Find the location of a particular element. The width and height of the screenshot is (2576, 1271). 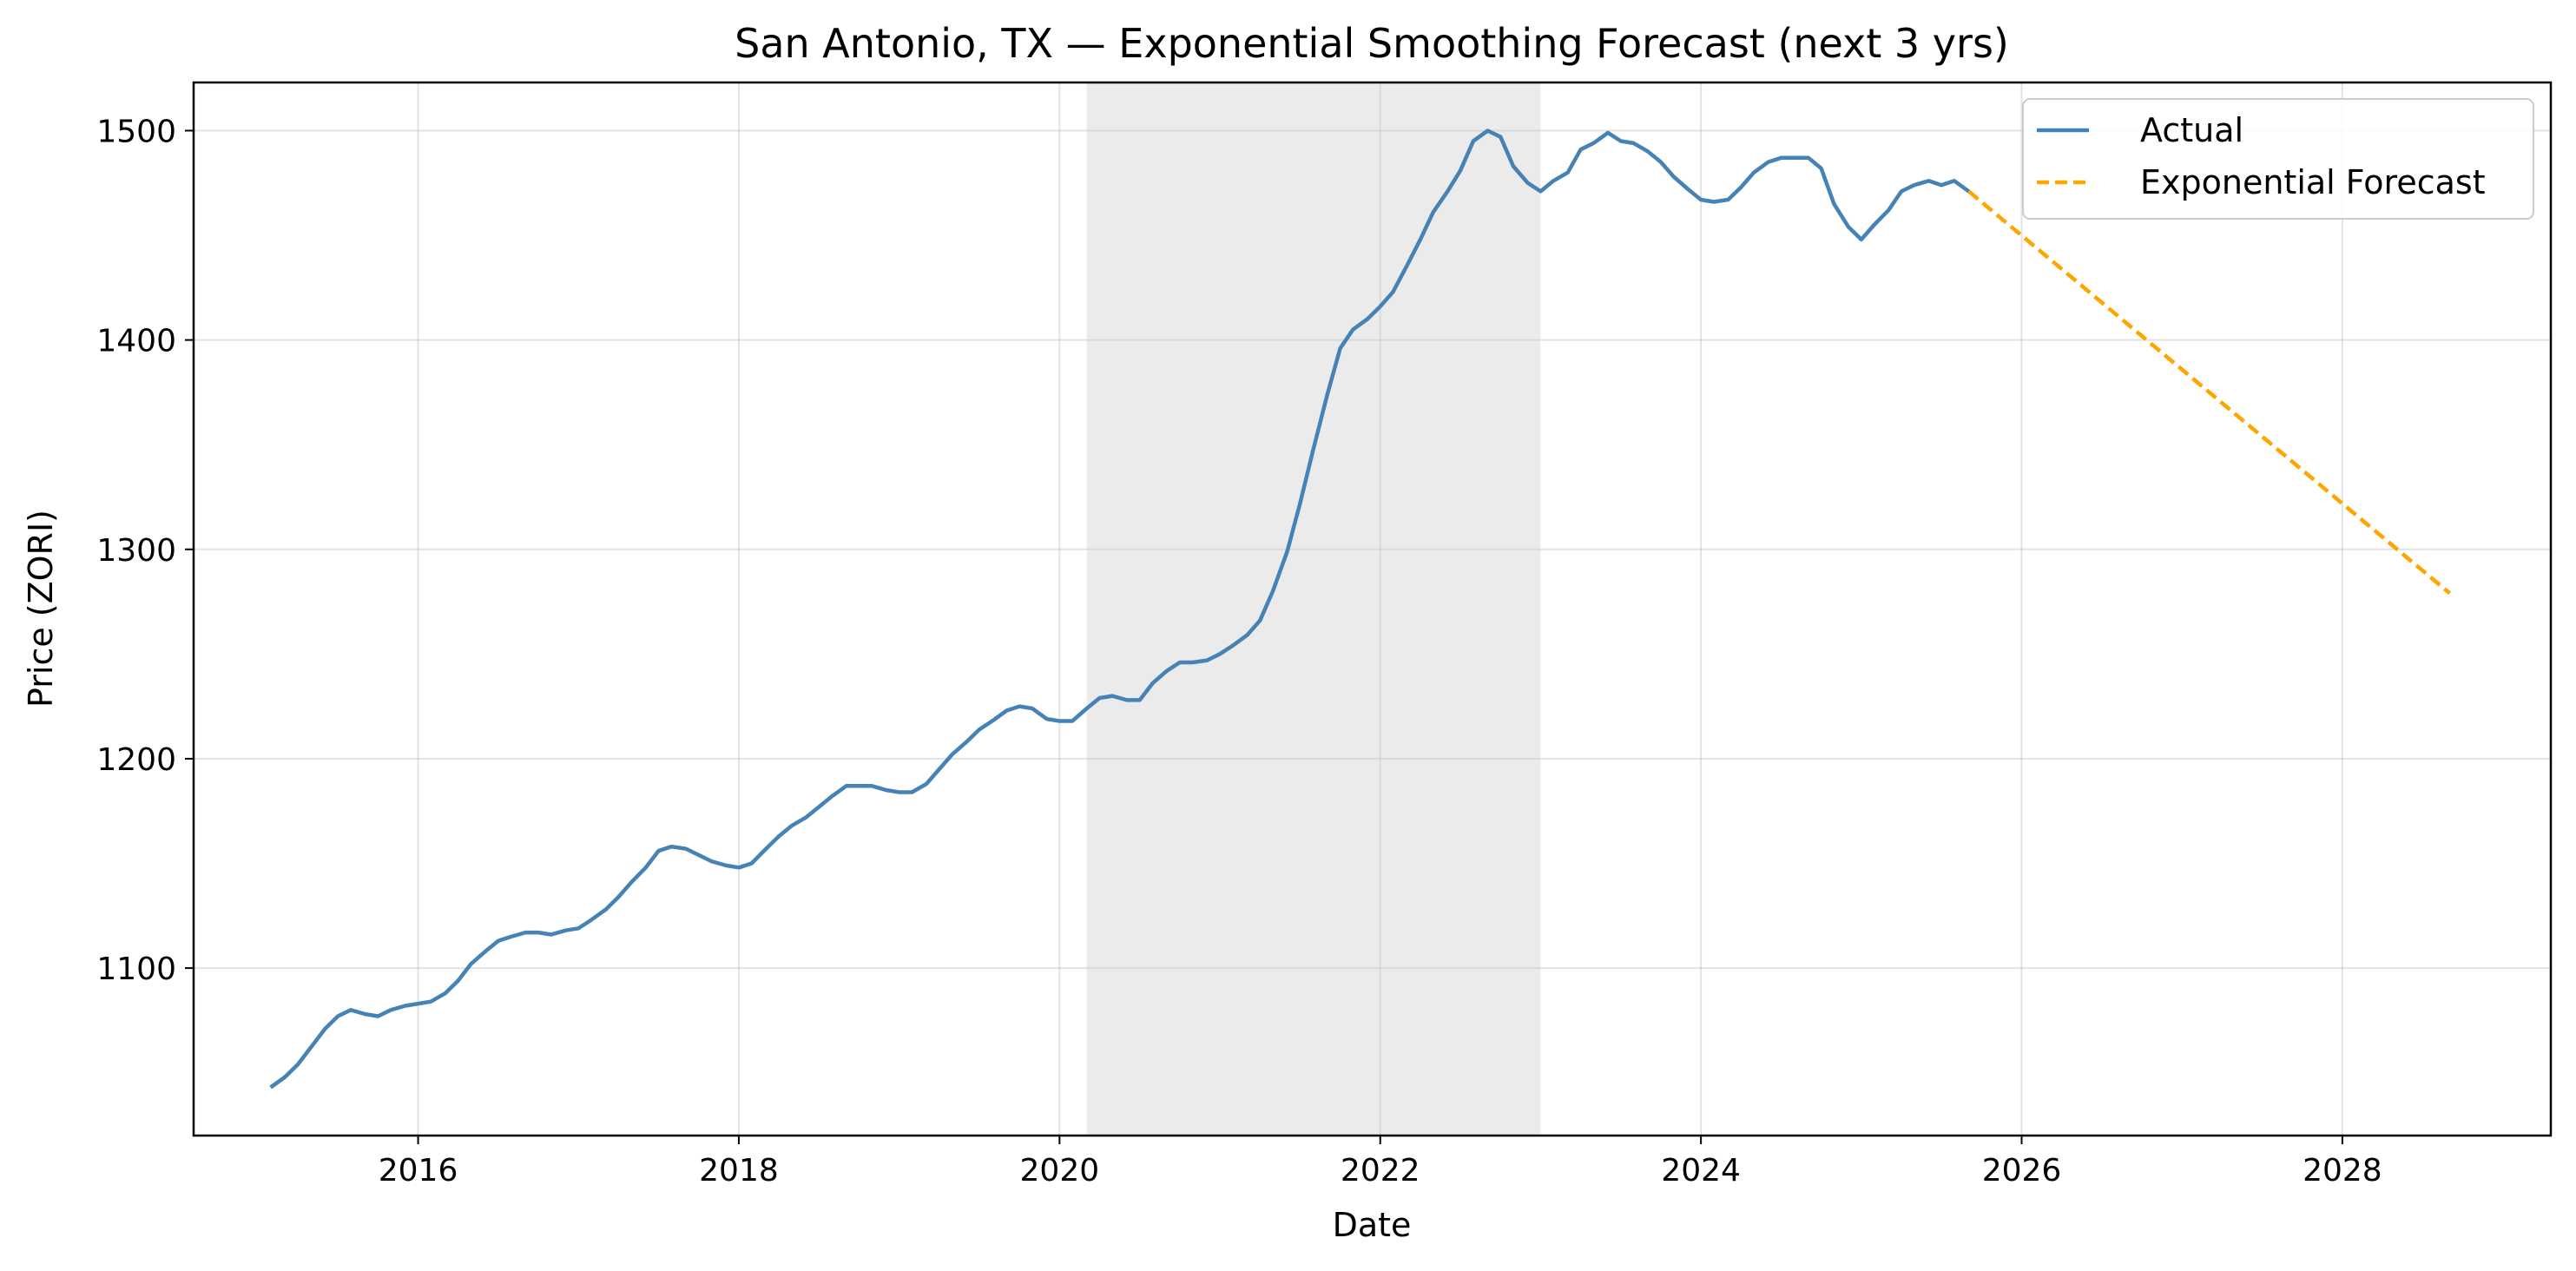

y-tick-label: 1500 is located at coordinates (136, 131).